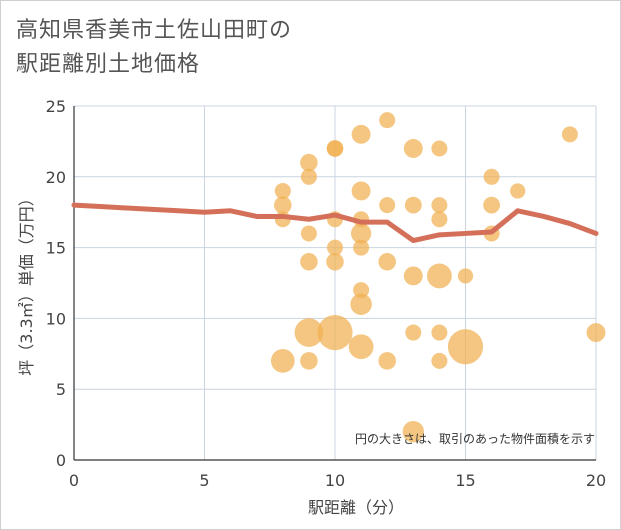 This screenshot has width=621, height=530. I want to click on y-tick-label: 5, so click(61, 389).